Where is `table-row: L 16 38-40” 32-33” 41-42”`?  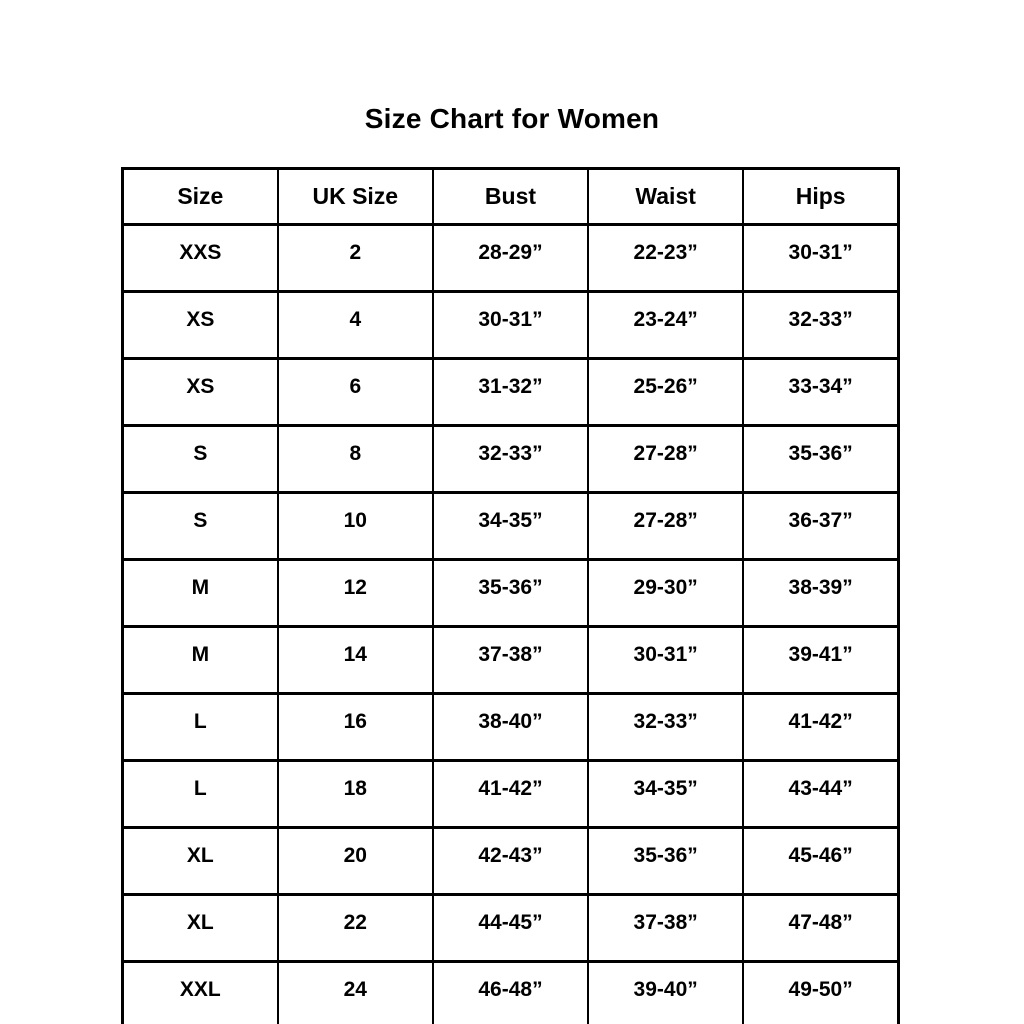
table-row: L 16 38-40” 32-33” 41-42” is located at coordinates (510, 727).